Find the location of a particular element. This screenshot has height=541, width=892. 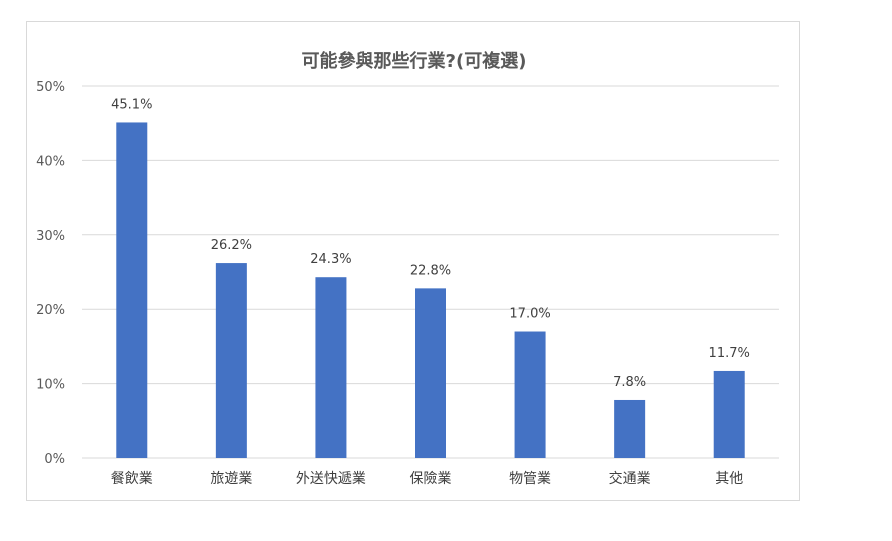

x-tick-label: 餐飲業 is located at coordinates (132, 479).